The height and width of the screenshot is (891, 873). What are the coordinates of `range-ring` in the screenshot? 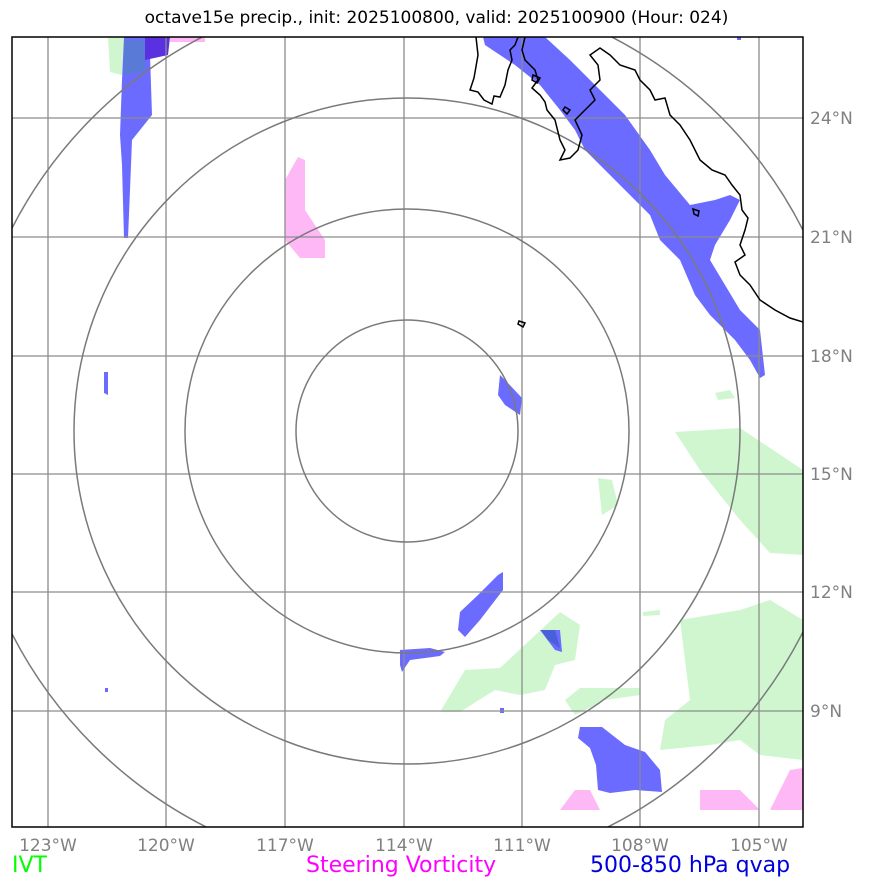 It's located at (407, 431).